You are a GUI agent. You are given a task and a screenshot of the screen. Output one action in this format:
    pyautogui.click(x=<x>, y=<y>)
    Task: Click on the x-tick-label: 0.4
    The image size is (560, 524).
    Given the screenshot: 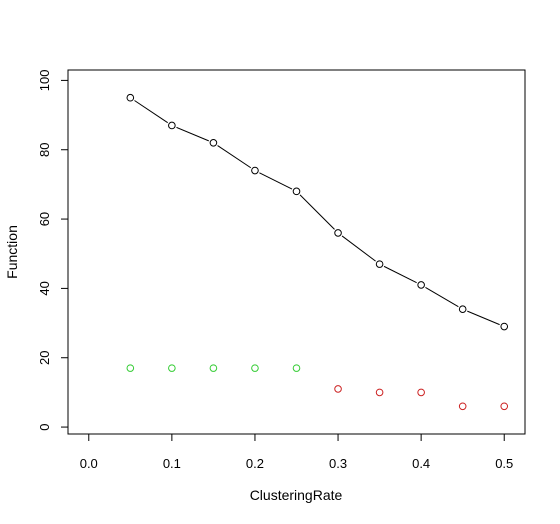 What is the action you would take?
    pyautogui.click(x=421, y=463)
    